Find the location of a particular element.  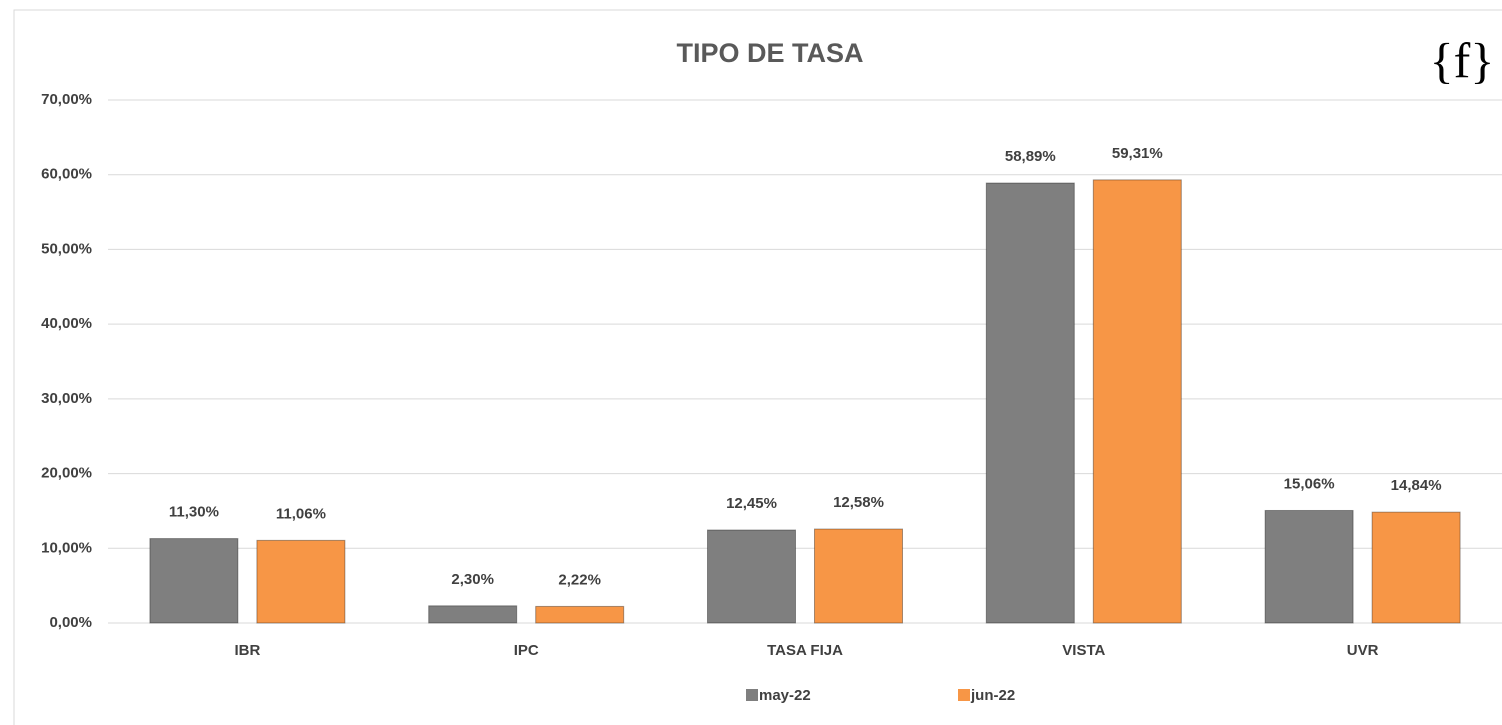

y-tick-label: 20,00% is located at coordinates (66, 473).